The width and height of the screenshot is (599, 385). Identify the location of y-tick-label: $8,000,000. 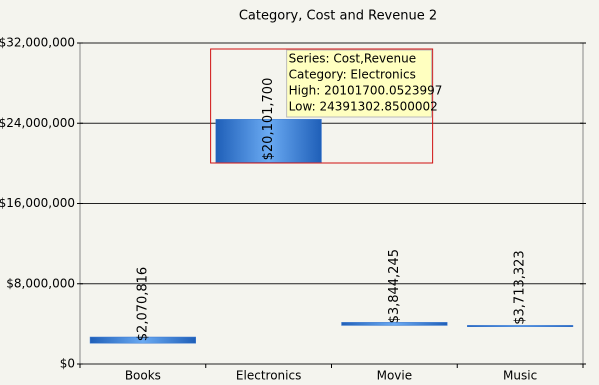
(40, 283).